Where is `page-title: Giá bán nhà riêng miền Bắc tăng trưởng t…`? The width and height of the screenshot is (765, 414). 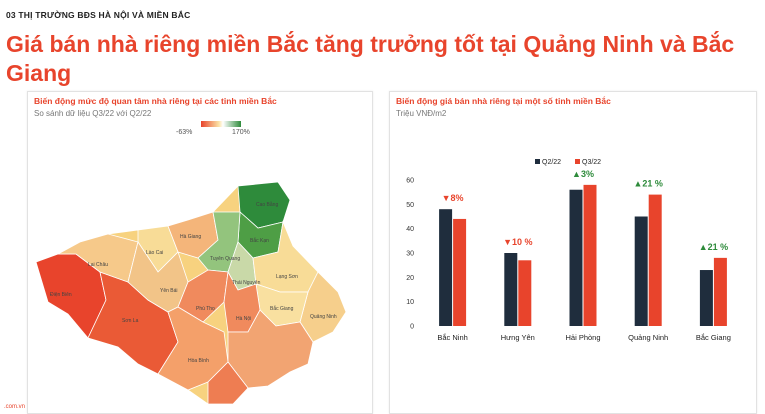 page-title: Giá bán nhà riêng miền Bắc tăng trưởng t… is located at coordinates (370, 58).